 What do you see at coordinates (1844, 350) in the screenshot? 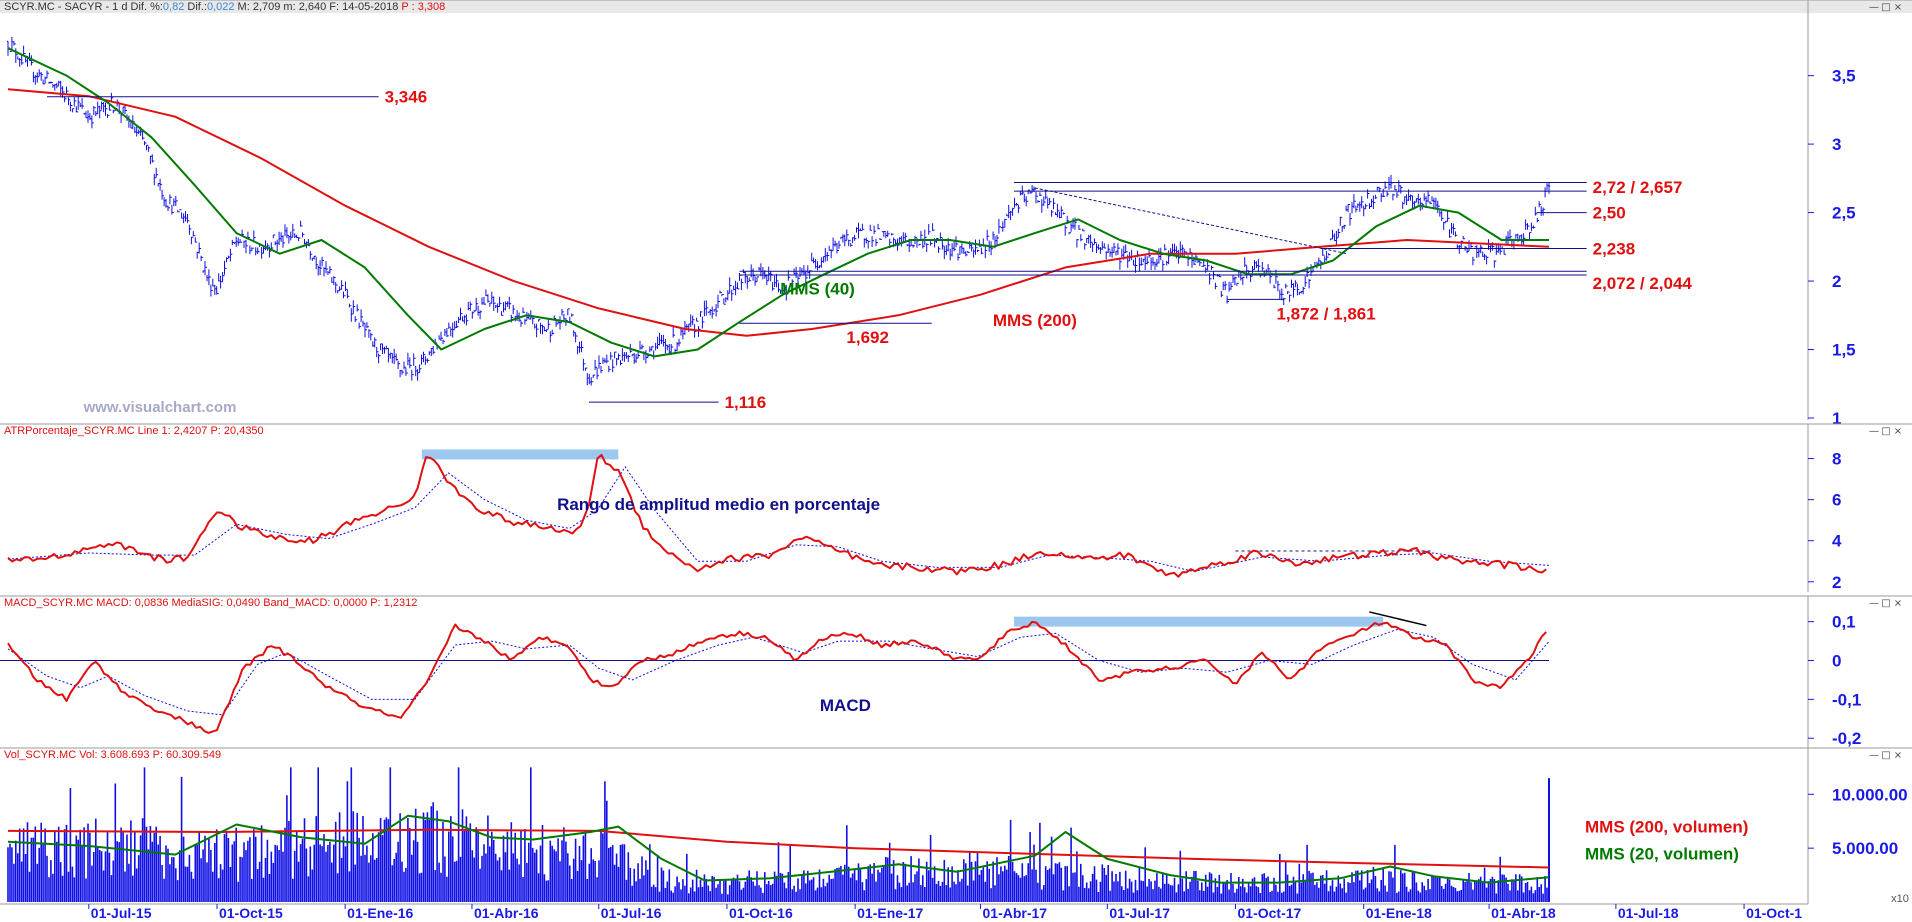
I see `price-y-tick-label: 1,5` at bounding box center [1844, 350].